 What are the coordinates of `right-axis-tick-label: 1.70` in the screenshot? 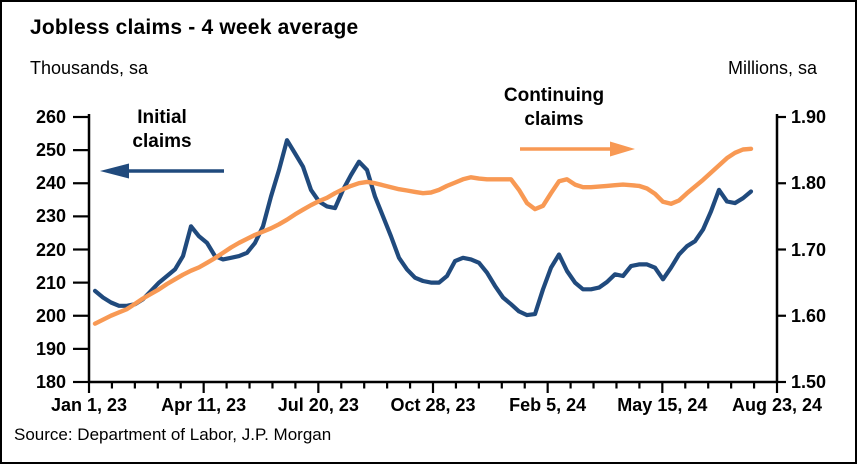 It's located at (809, 249).